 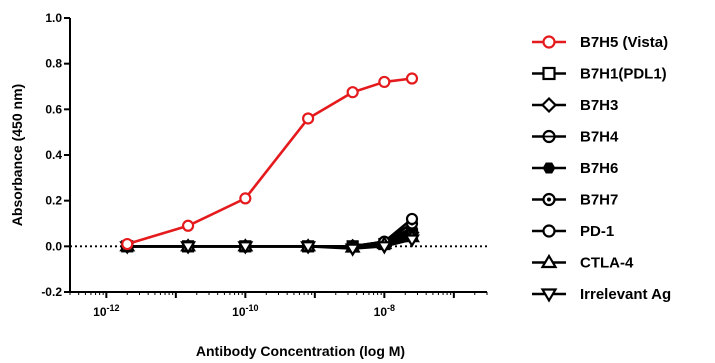 I want to click on x-axis-label: Antibody Concentration (log M), so click(x=300, y=351).